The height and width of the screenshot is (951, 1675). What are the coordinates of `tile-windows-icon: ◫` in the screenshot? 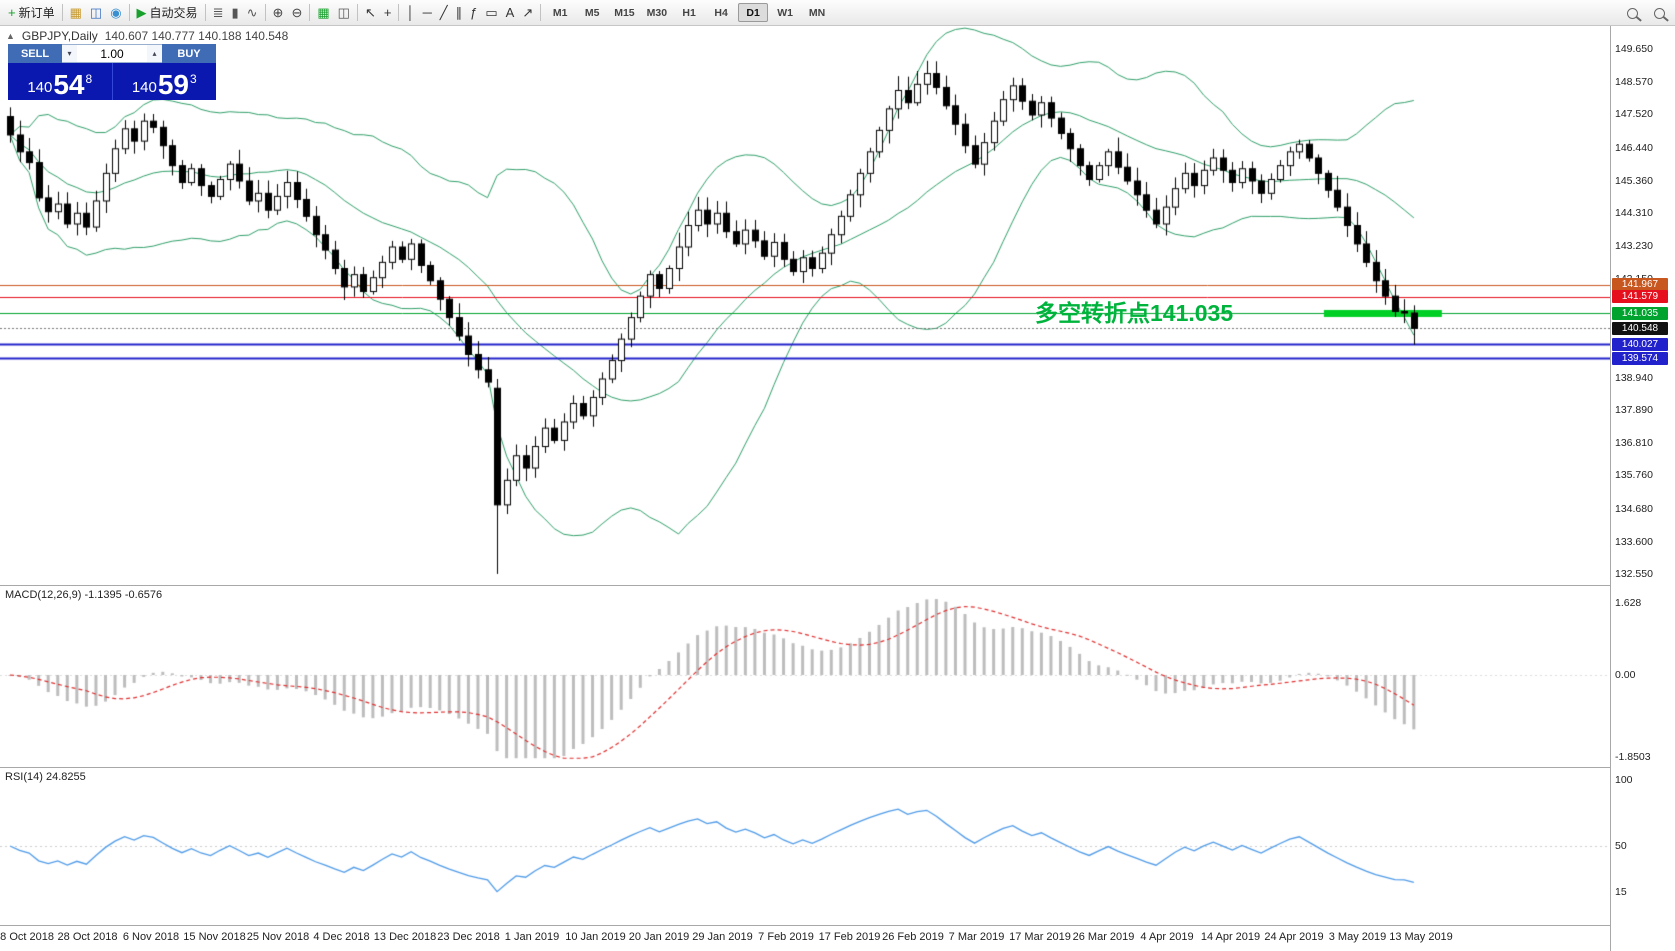 It's located at (343, 12).